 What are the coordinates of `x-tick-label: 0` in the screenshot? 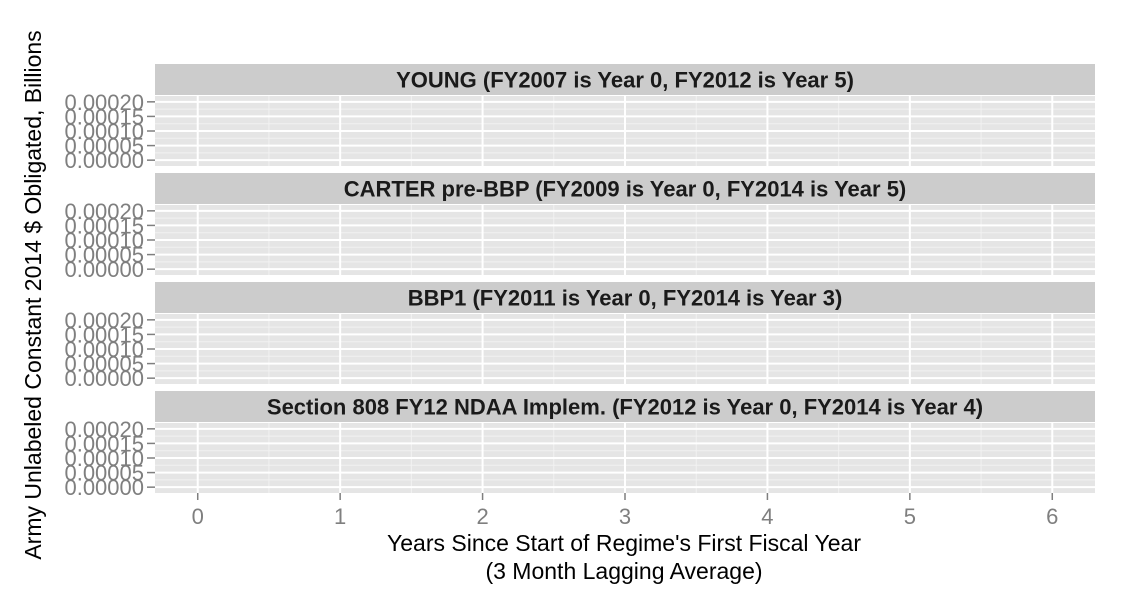 It's located at (198, 516).